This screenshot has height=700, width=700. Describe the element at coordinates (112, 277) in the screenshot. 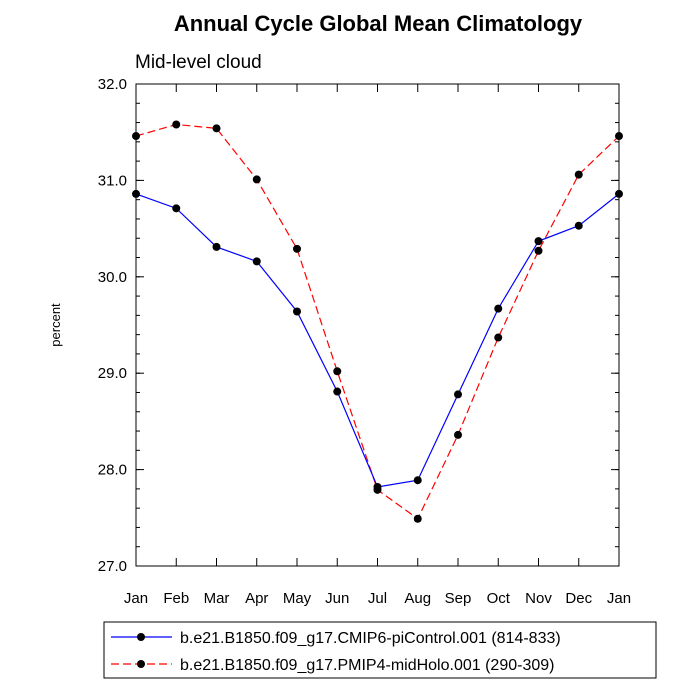

I see `y-tick-label: 30.0` at that location.